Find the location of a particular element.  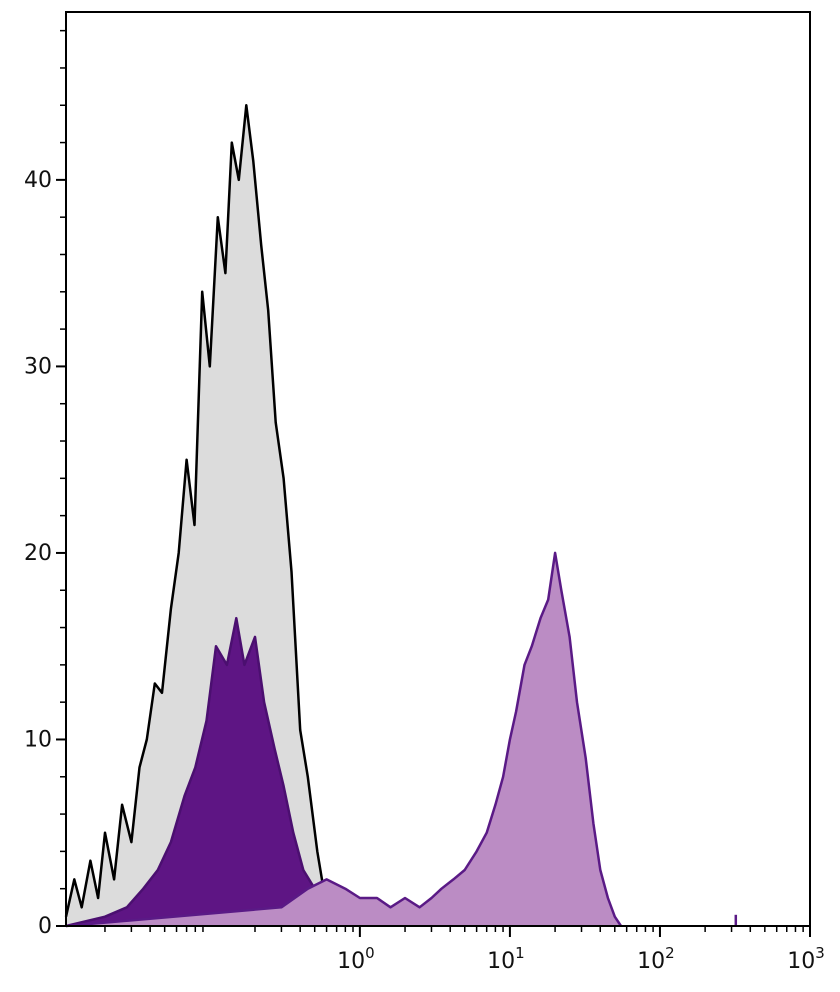

y-tick-label: 10 is located at coordinates (38, 739).